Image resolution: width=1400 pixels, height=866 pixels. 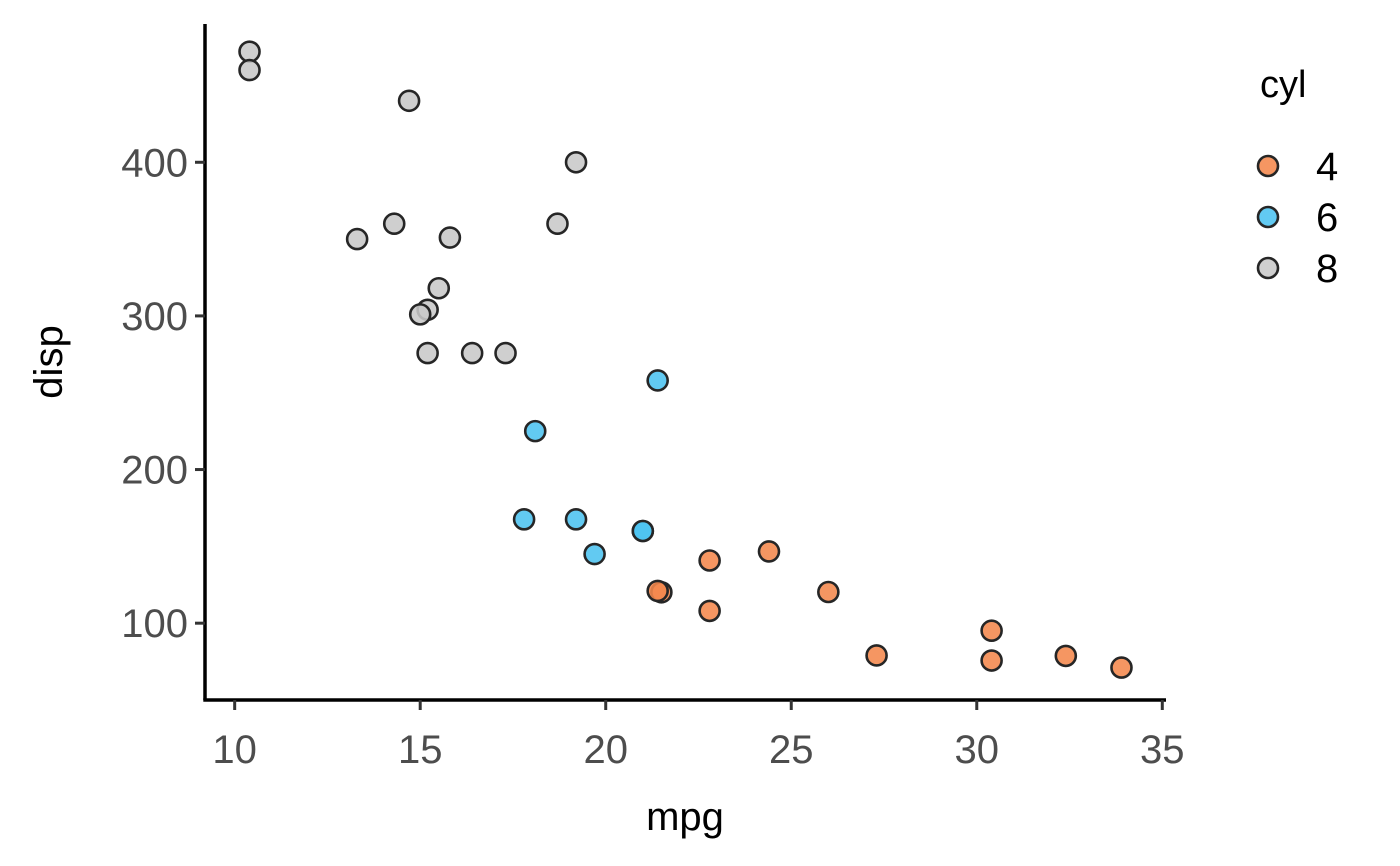 What do you see at coordinates (234, 750) in the screenshot?
I see `x-tick-label: 10` at bounding box center [234, 750].